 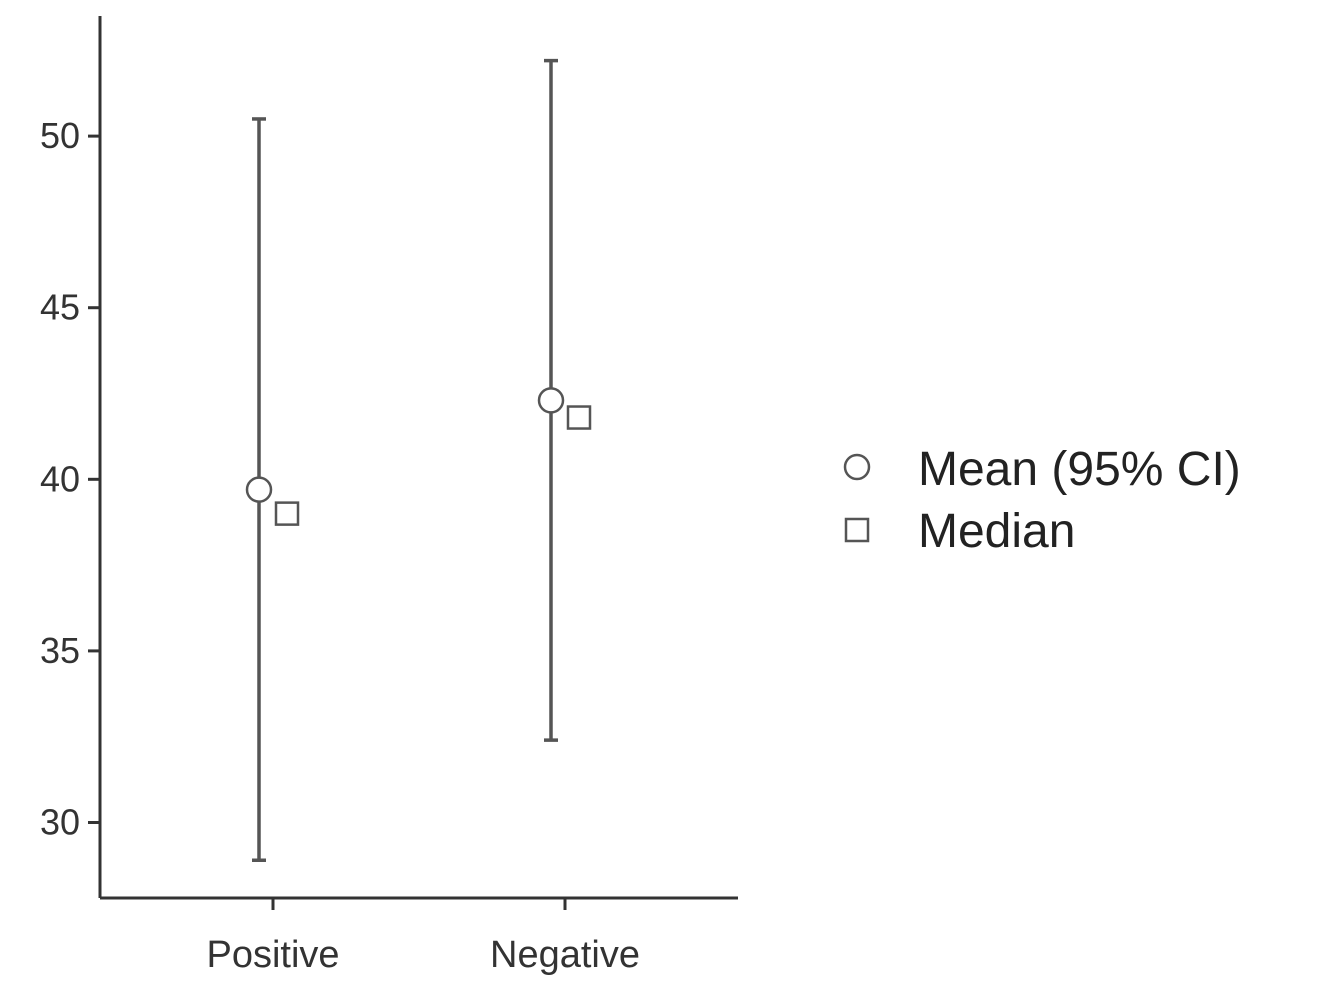 I want to click on y-tick-label: 45, so click(x=60, y=307).